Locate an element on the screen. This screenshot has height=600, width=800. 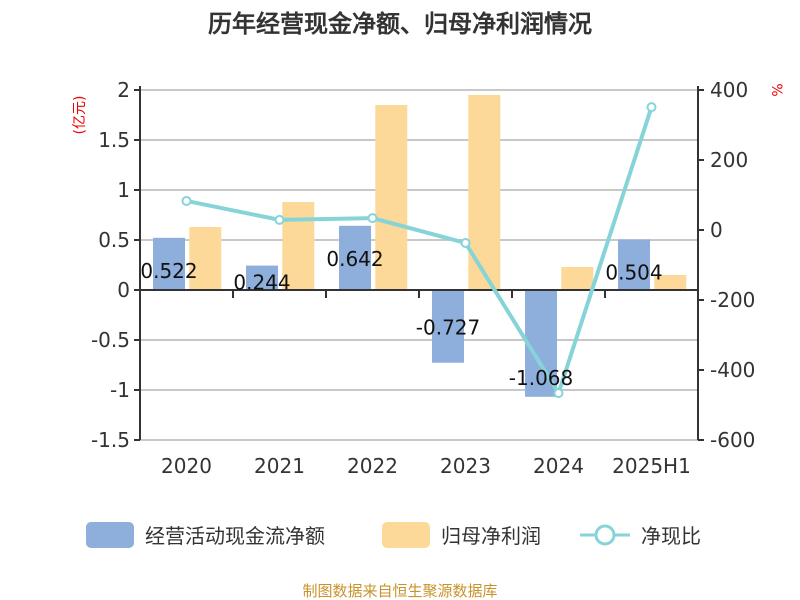
legend-label-ratio: 净现比 is located at coordinates (671, 536).